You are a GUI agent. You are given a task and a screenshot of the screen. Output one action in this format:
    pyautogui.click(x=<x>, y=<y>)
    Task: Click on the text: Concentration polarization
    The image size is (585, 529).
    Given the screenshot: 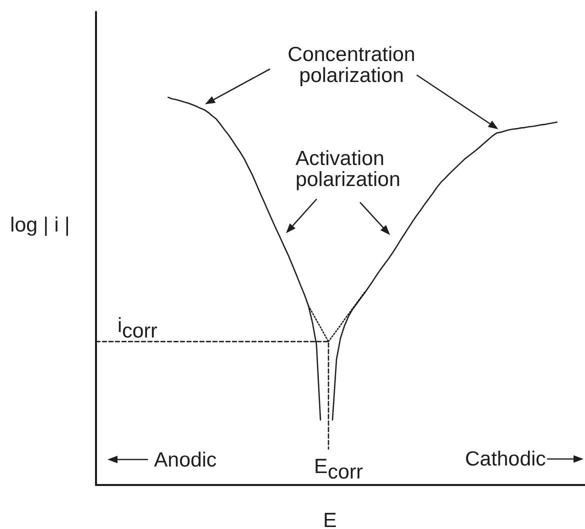 What is the action you would take?
    pyautogui.click(x=352, y=65)
    